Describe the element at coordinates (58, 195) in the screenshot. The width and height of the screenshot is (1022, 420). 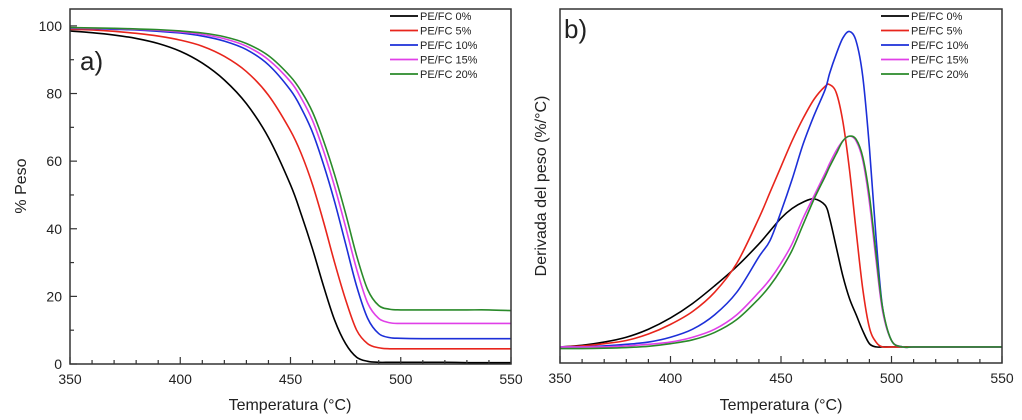
I see `panel-a-y-ticks: 0 20 40 60 80 100` at that location.